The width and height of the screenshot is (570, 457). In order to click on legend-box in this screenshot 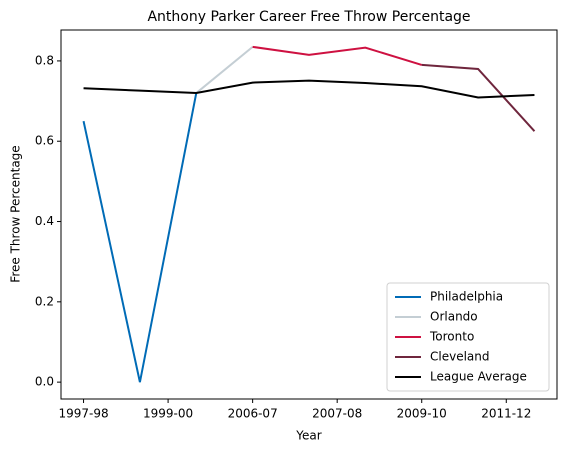, I will do `click(468, 337)`.